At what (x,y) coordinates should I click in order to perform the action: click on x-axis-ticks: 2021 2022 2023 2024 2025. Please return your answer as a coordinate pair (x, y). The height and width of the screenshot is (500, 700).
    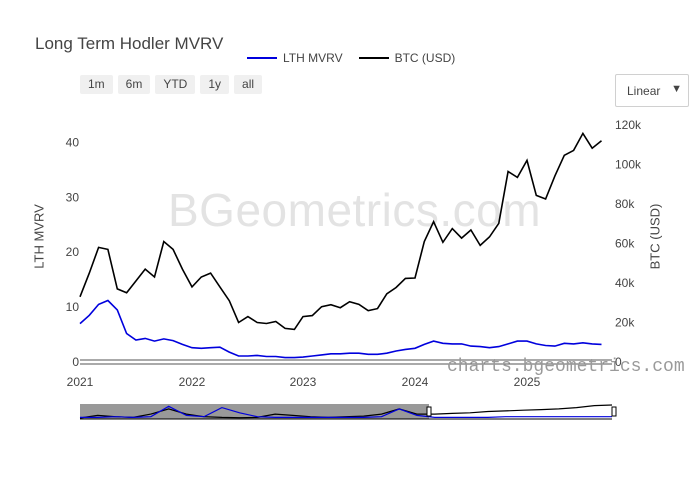
    Looking at the image, I should click on (304, 382).